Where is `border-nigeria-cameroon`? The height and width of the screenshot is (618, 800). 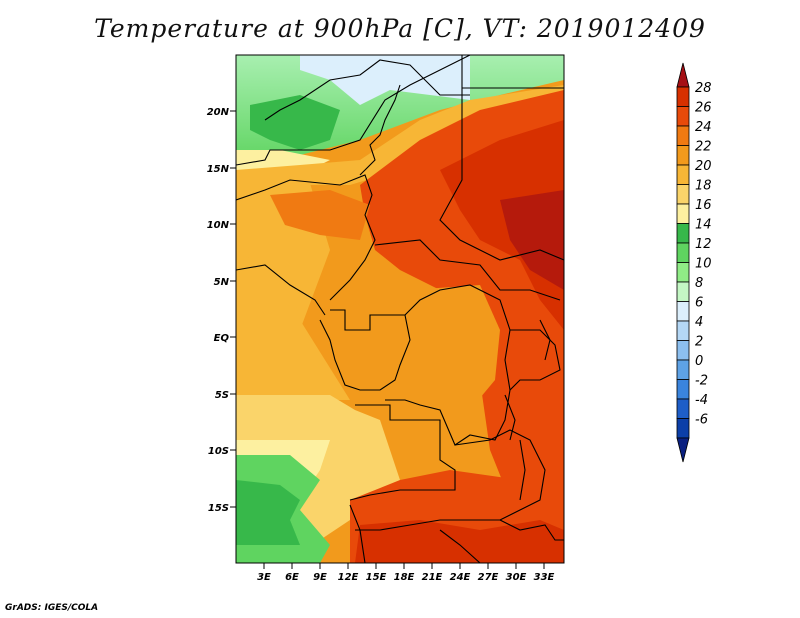 border-nigeria-cameroon is located at coordinates (306, 237).